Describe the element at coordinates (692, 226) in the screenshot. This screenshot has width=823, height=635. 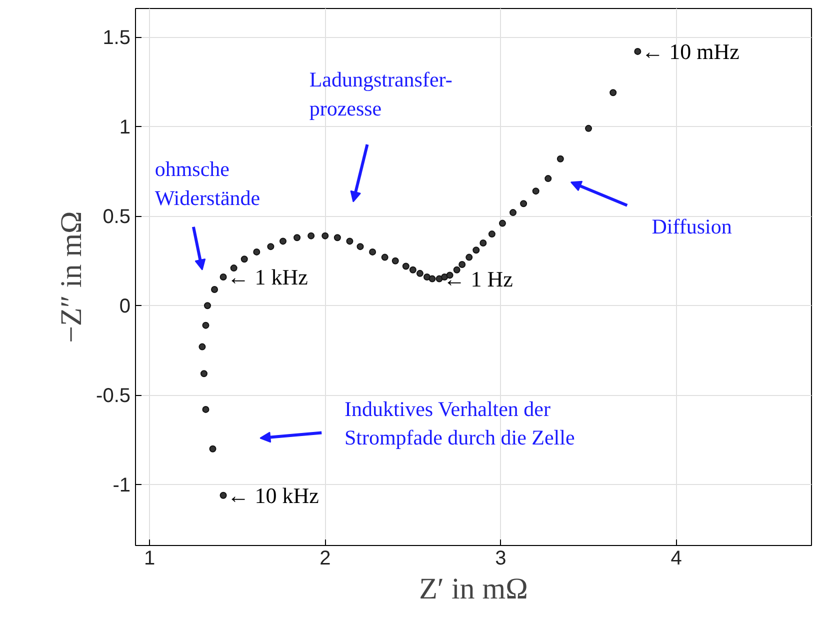
I see `annotation: Diffusion` at that location.